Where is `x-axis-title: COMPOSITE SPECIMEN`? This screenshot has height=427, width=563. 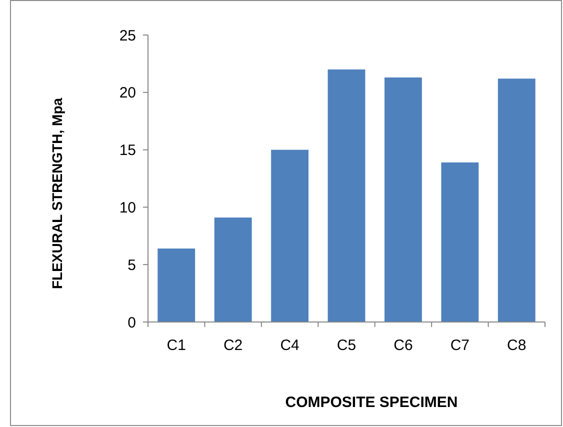 x-axis-title: COMPOSITE SPECIMEN is located at coordinates (371, 402).